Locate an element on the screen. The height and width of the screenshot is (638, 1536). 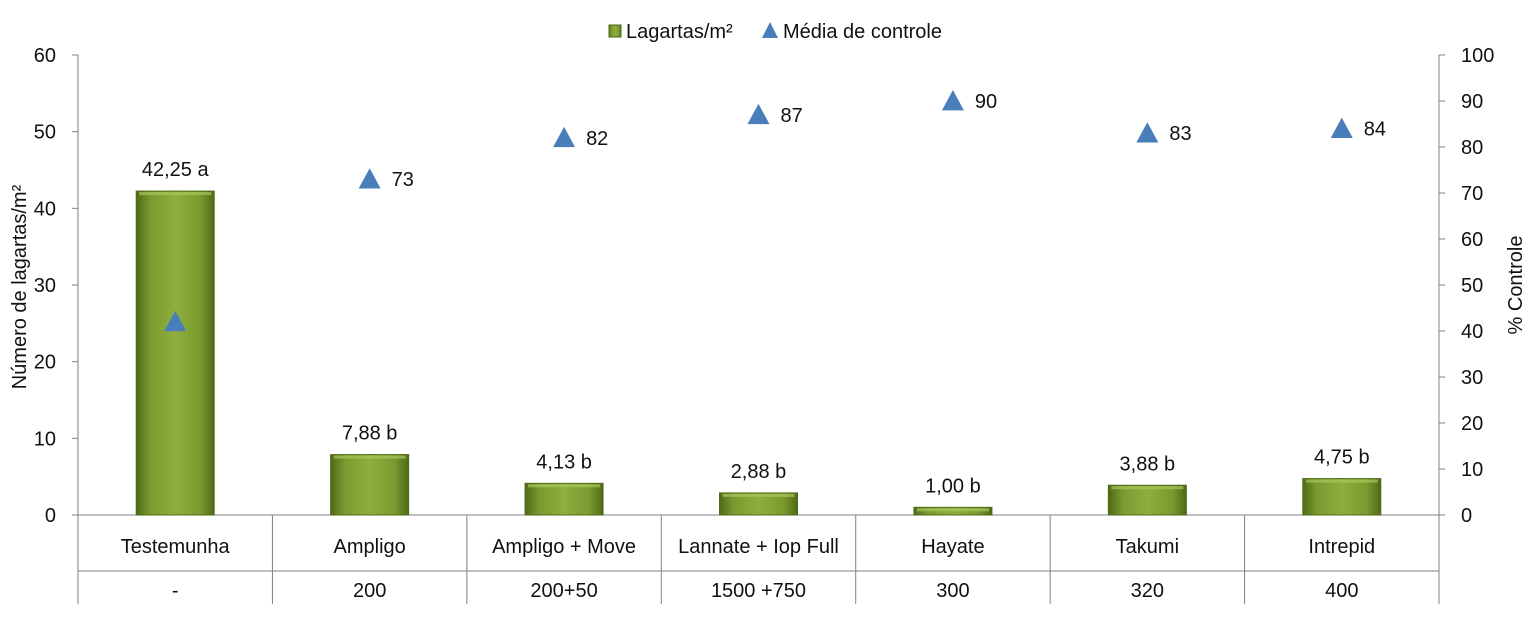
category-label: Intrepid is located at coordinates (1341, 547).